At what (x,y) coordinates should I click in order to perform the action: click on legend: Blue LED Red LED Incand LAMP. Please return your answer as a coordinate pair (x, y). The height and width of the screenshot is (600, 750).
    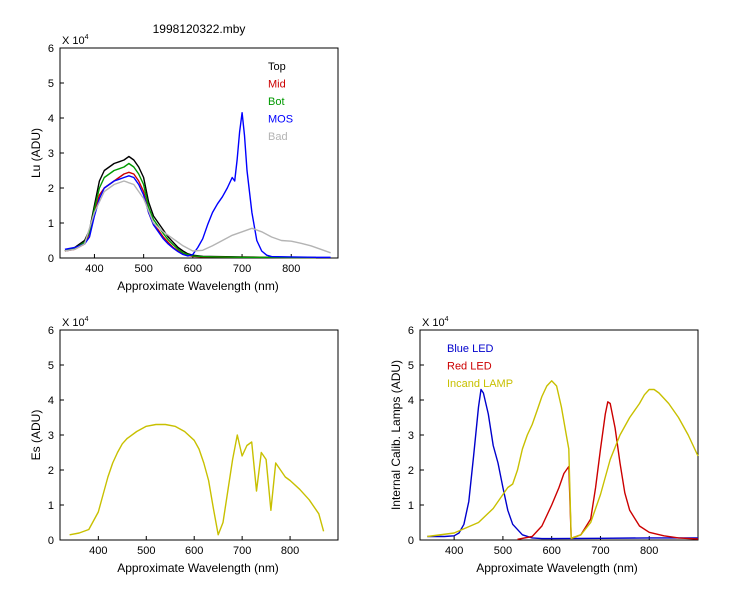
    Looking at the image, I should click on (480, 366).